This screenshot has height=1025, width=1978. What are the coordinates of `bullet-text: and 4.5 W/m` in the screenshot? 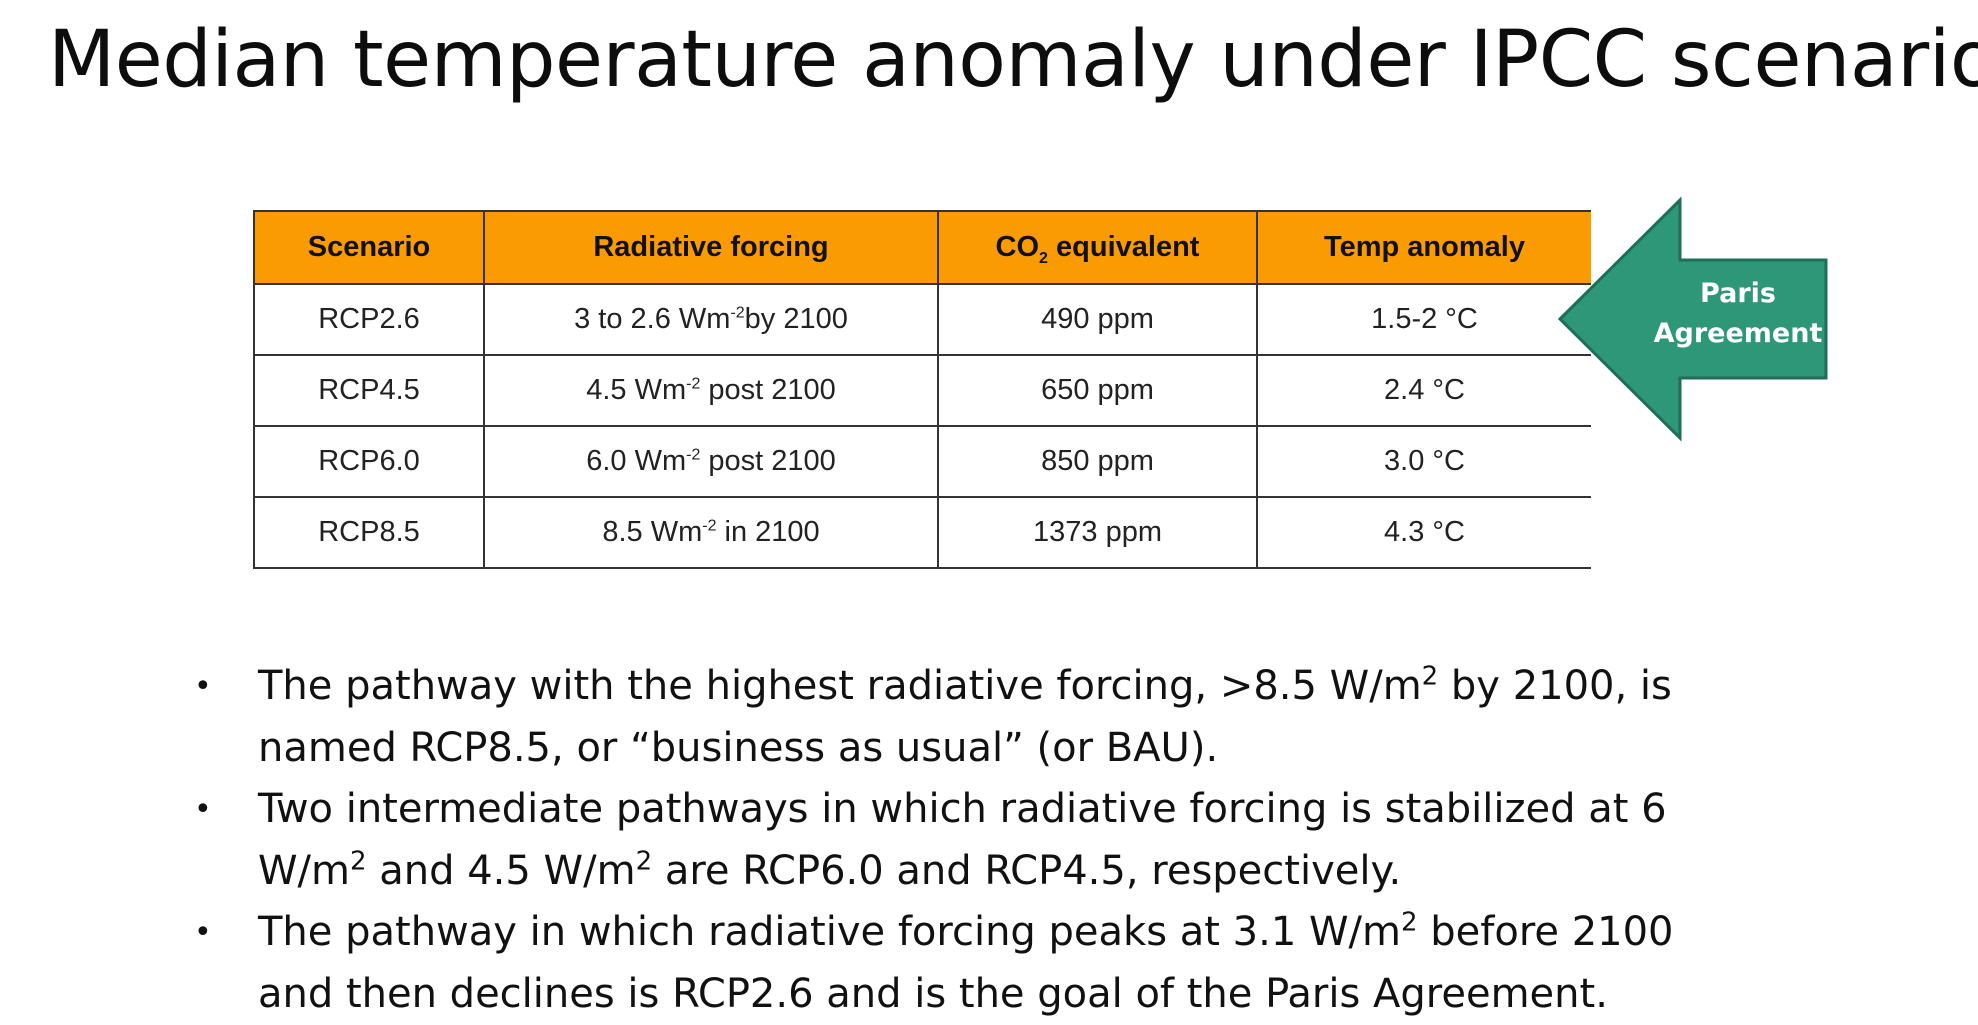 It's located at (501, 870).